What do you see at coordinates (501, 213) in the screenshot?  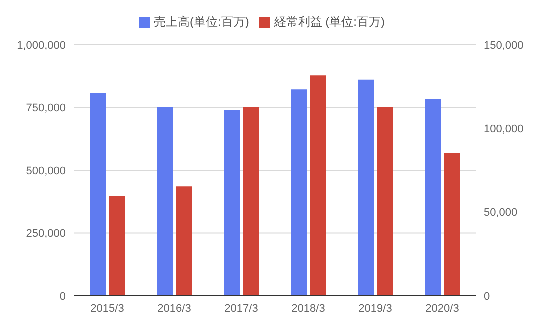 I see `y2-tick-label: 50,000` at bounding box center [501, 213].